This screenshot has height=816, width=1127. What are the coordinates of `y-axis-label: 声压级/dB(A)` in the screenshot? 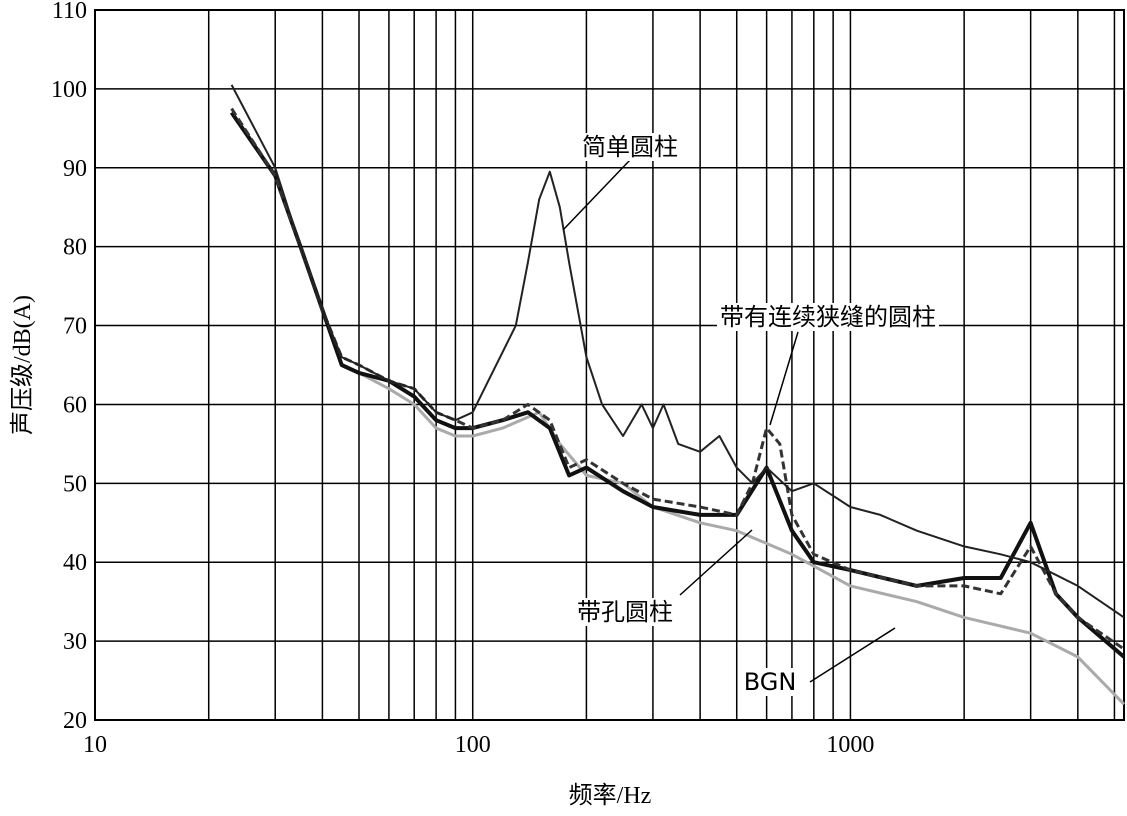 It's located at (22, 365).